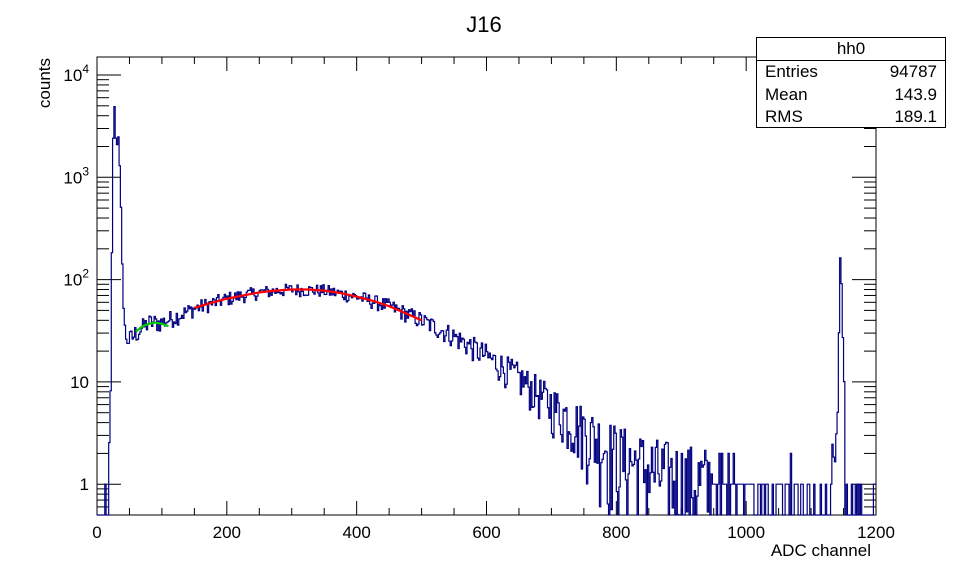  Describe the element at coordinates (356, 532) in the screenshot. I see `x-tick-label: 400` at that location.